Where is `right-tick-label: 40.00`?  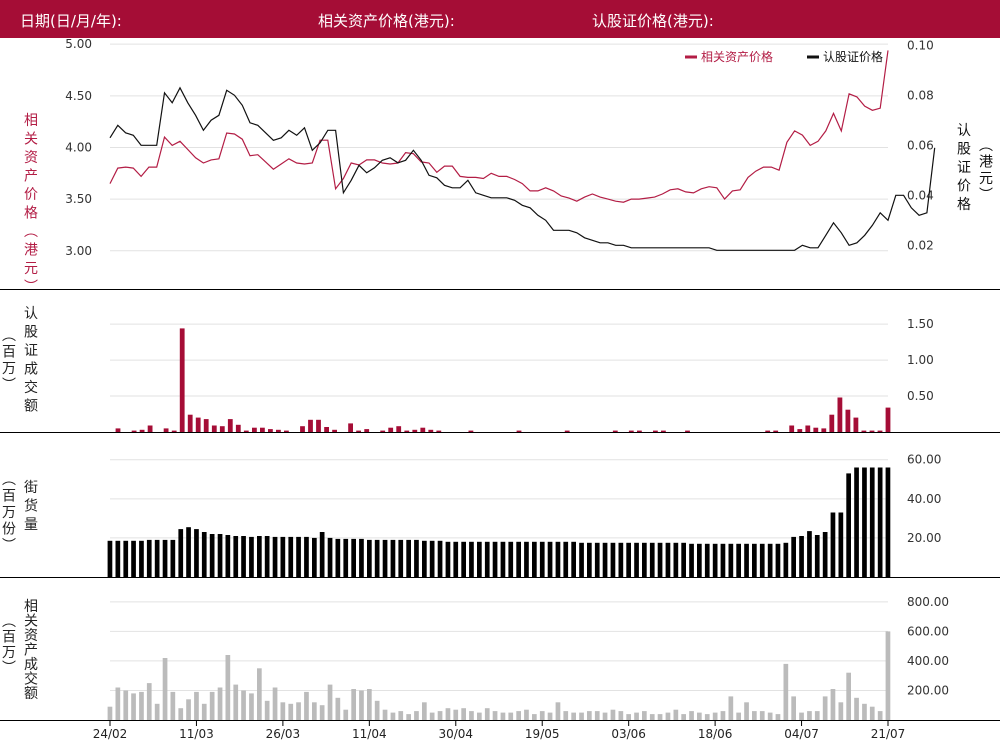
right-tick-label: 40.00 is located at coordinates (924, 499).